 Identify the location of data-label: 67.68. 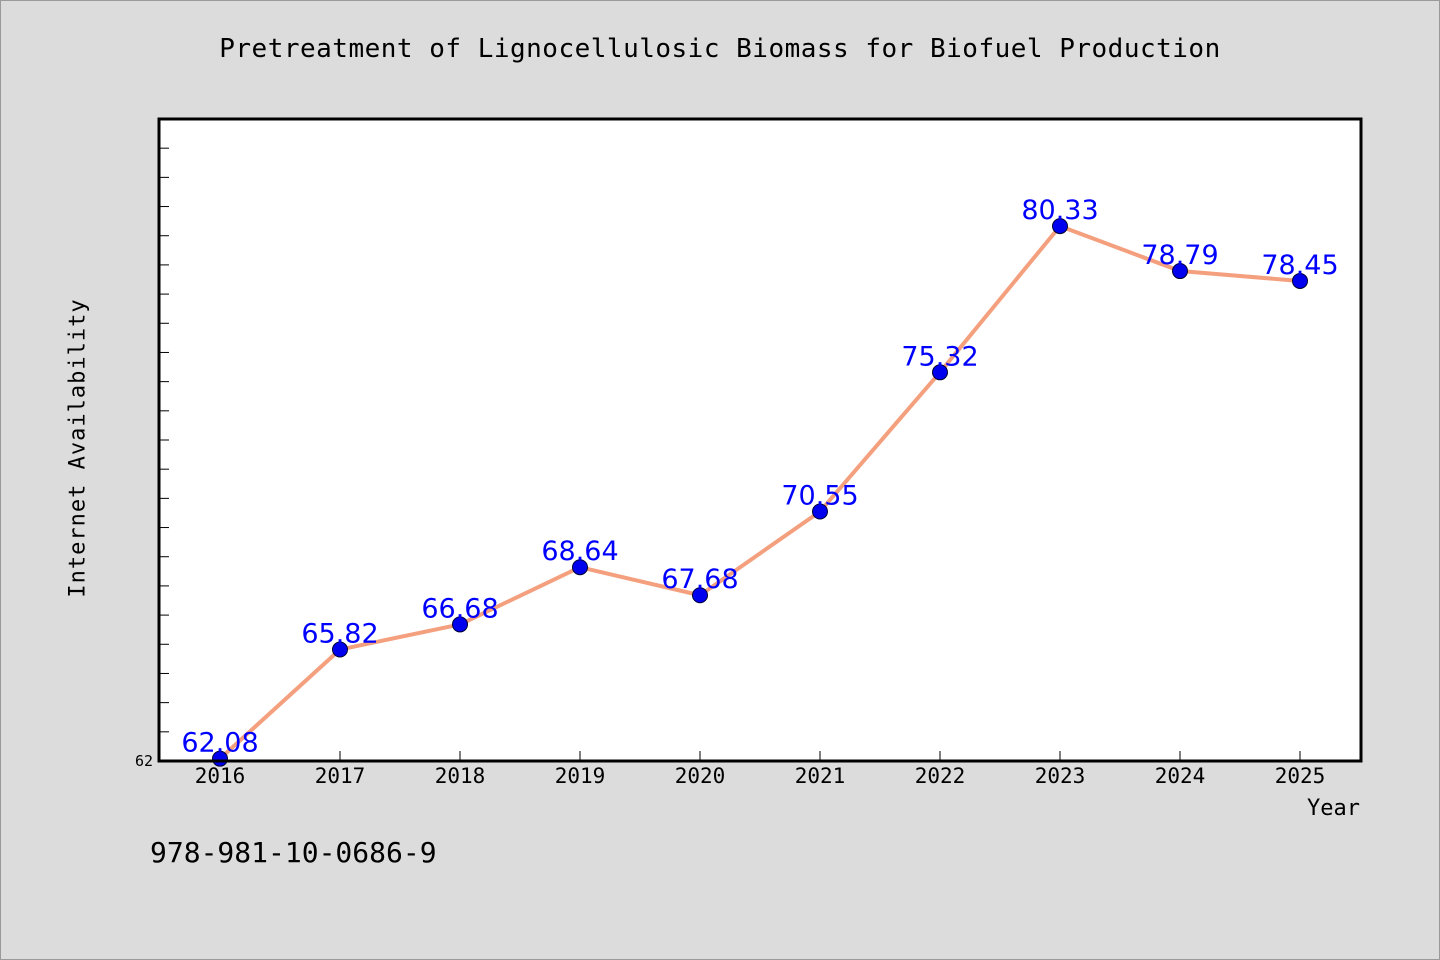
(699, 579).